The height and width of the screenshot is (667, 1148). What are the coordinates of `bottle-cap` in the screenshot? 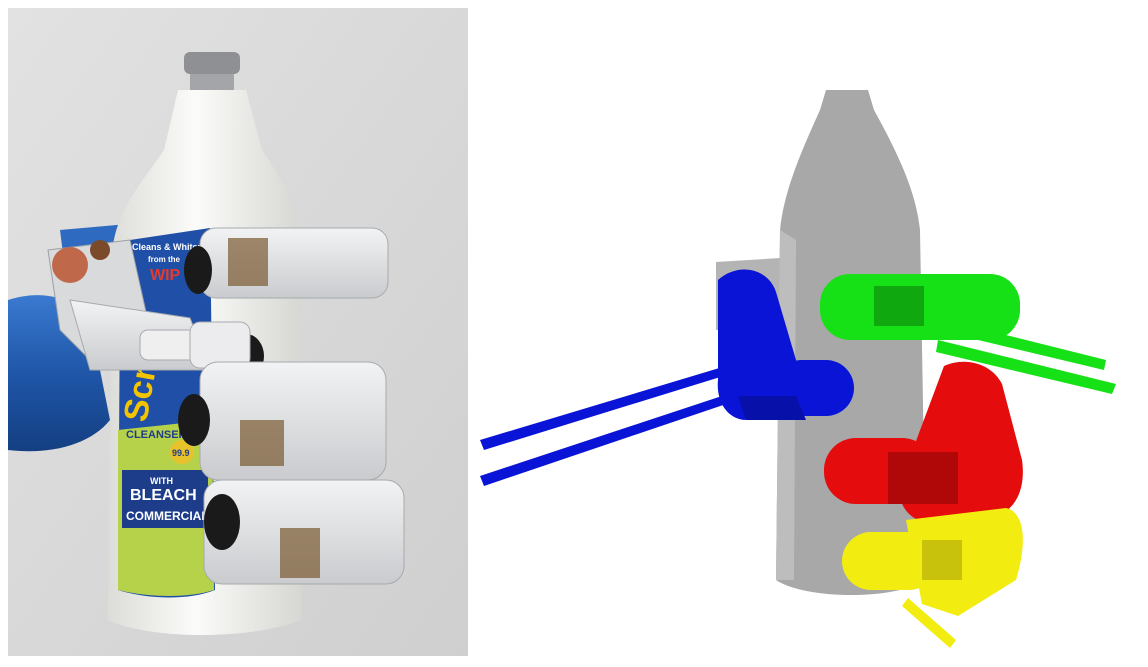 It's located at (212, 63).